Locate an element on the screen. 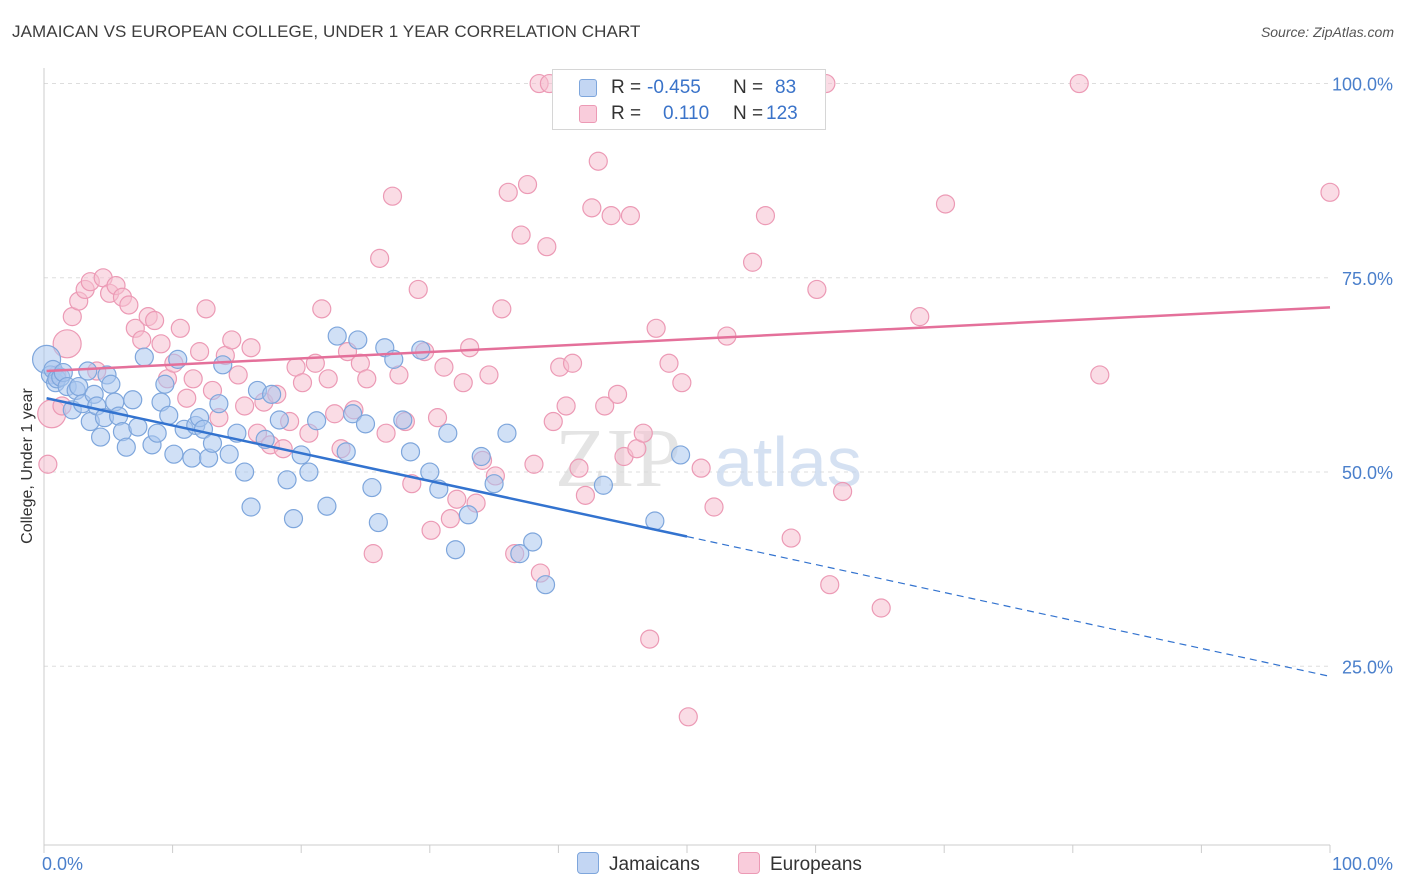 This screenshot has width=1406, height=892. y-tick-label-50: 50.0% is located at coordinates (1367, 473).